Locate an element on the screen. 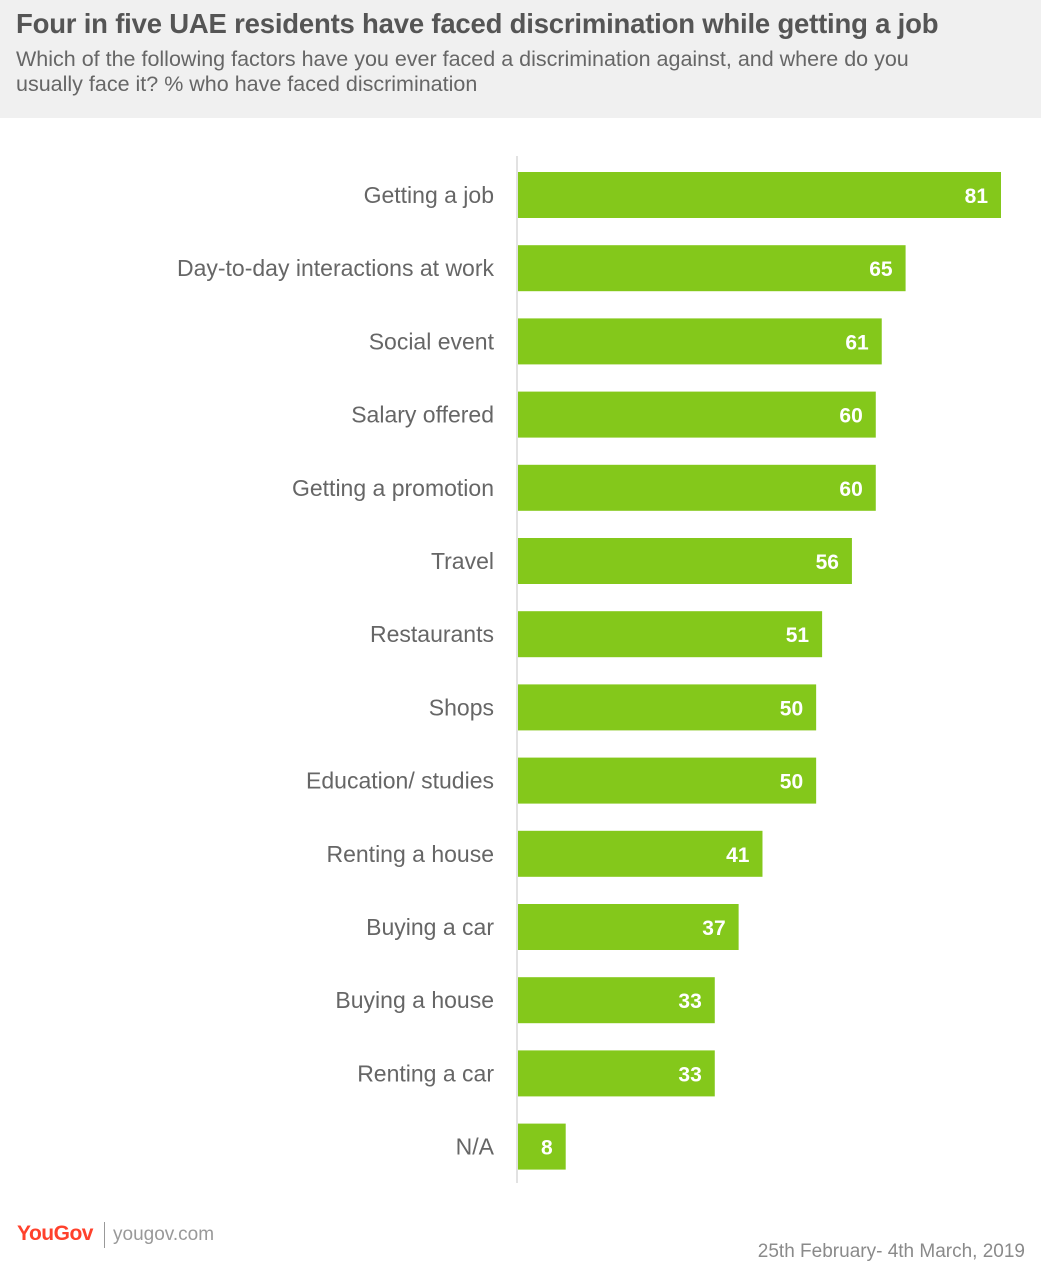 This screenshot has height=1269, width=1041. data-label: 61 is located at coordinates (857, 342).